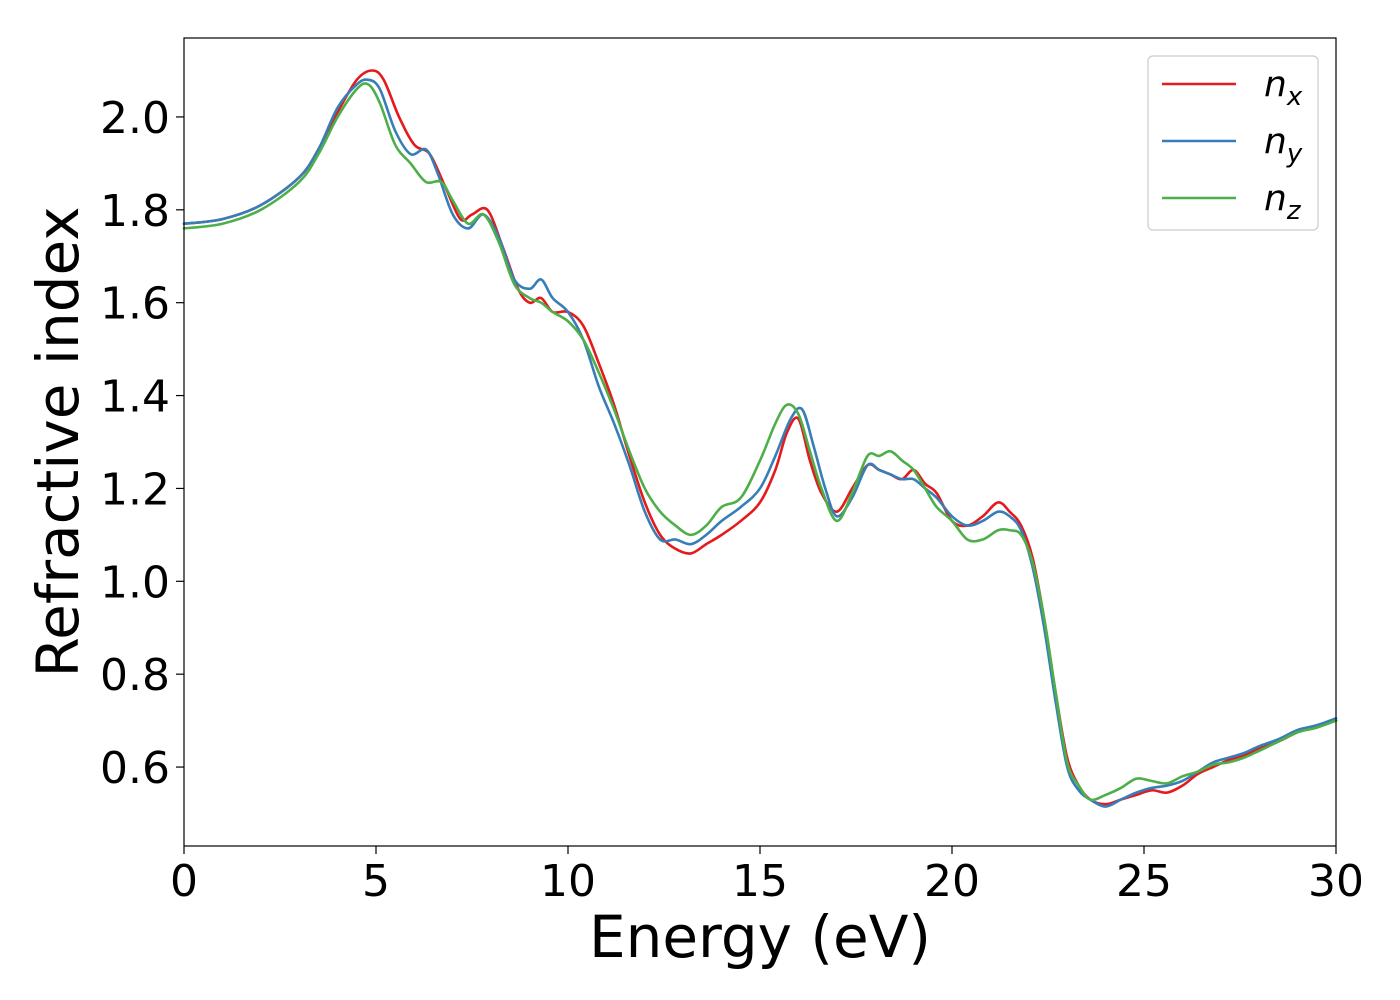 The width and height of the screenshot is (1400, 1000). I want to click on x-tick-label: 25, so click(1144, 881).